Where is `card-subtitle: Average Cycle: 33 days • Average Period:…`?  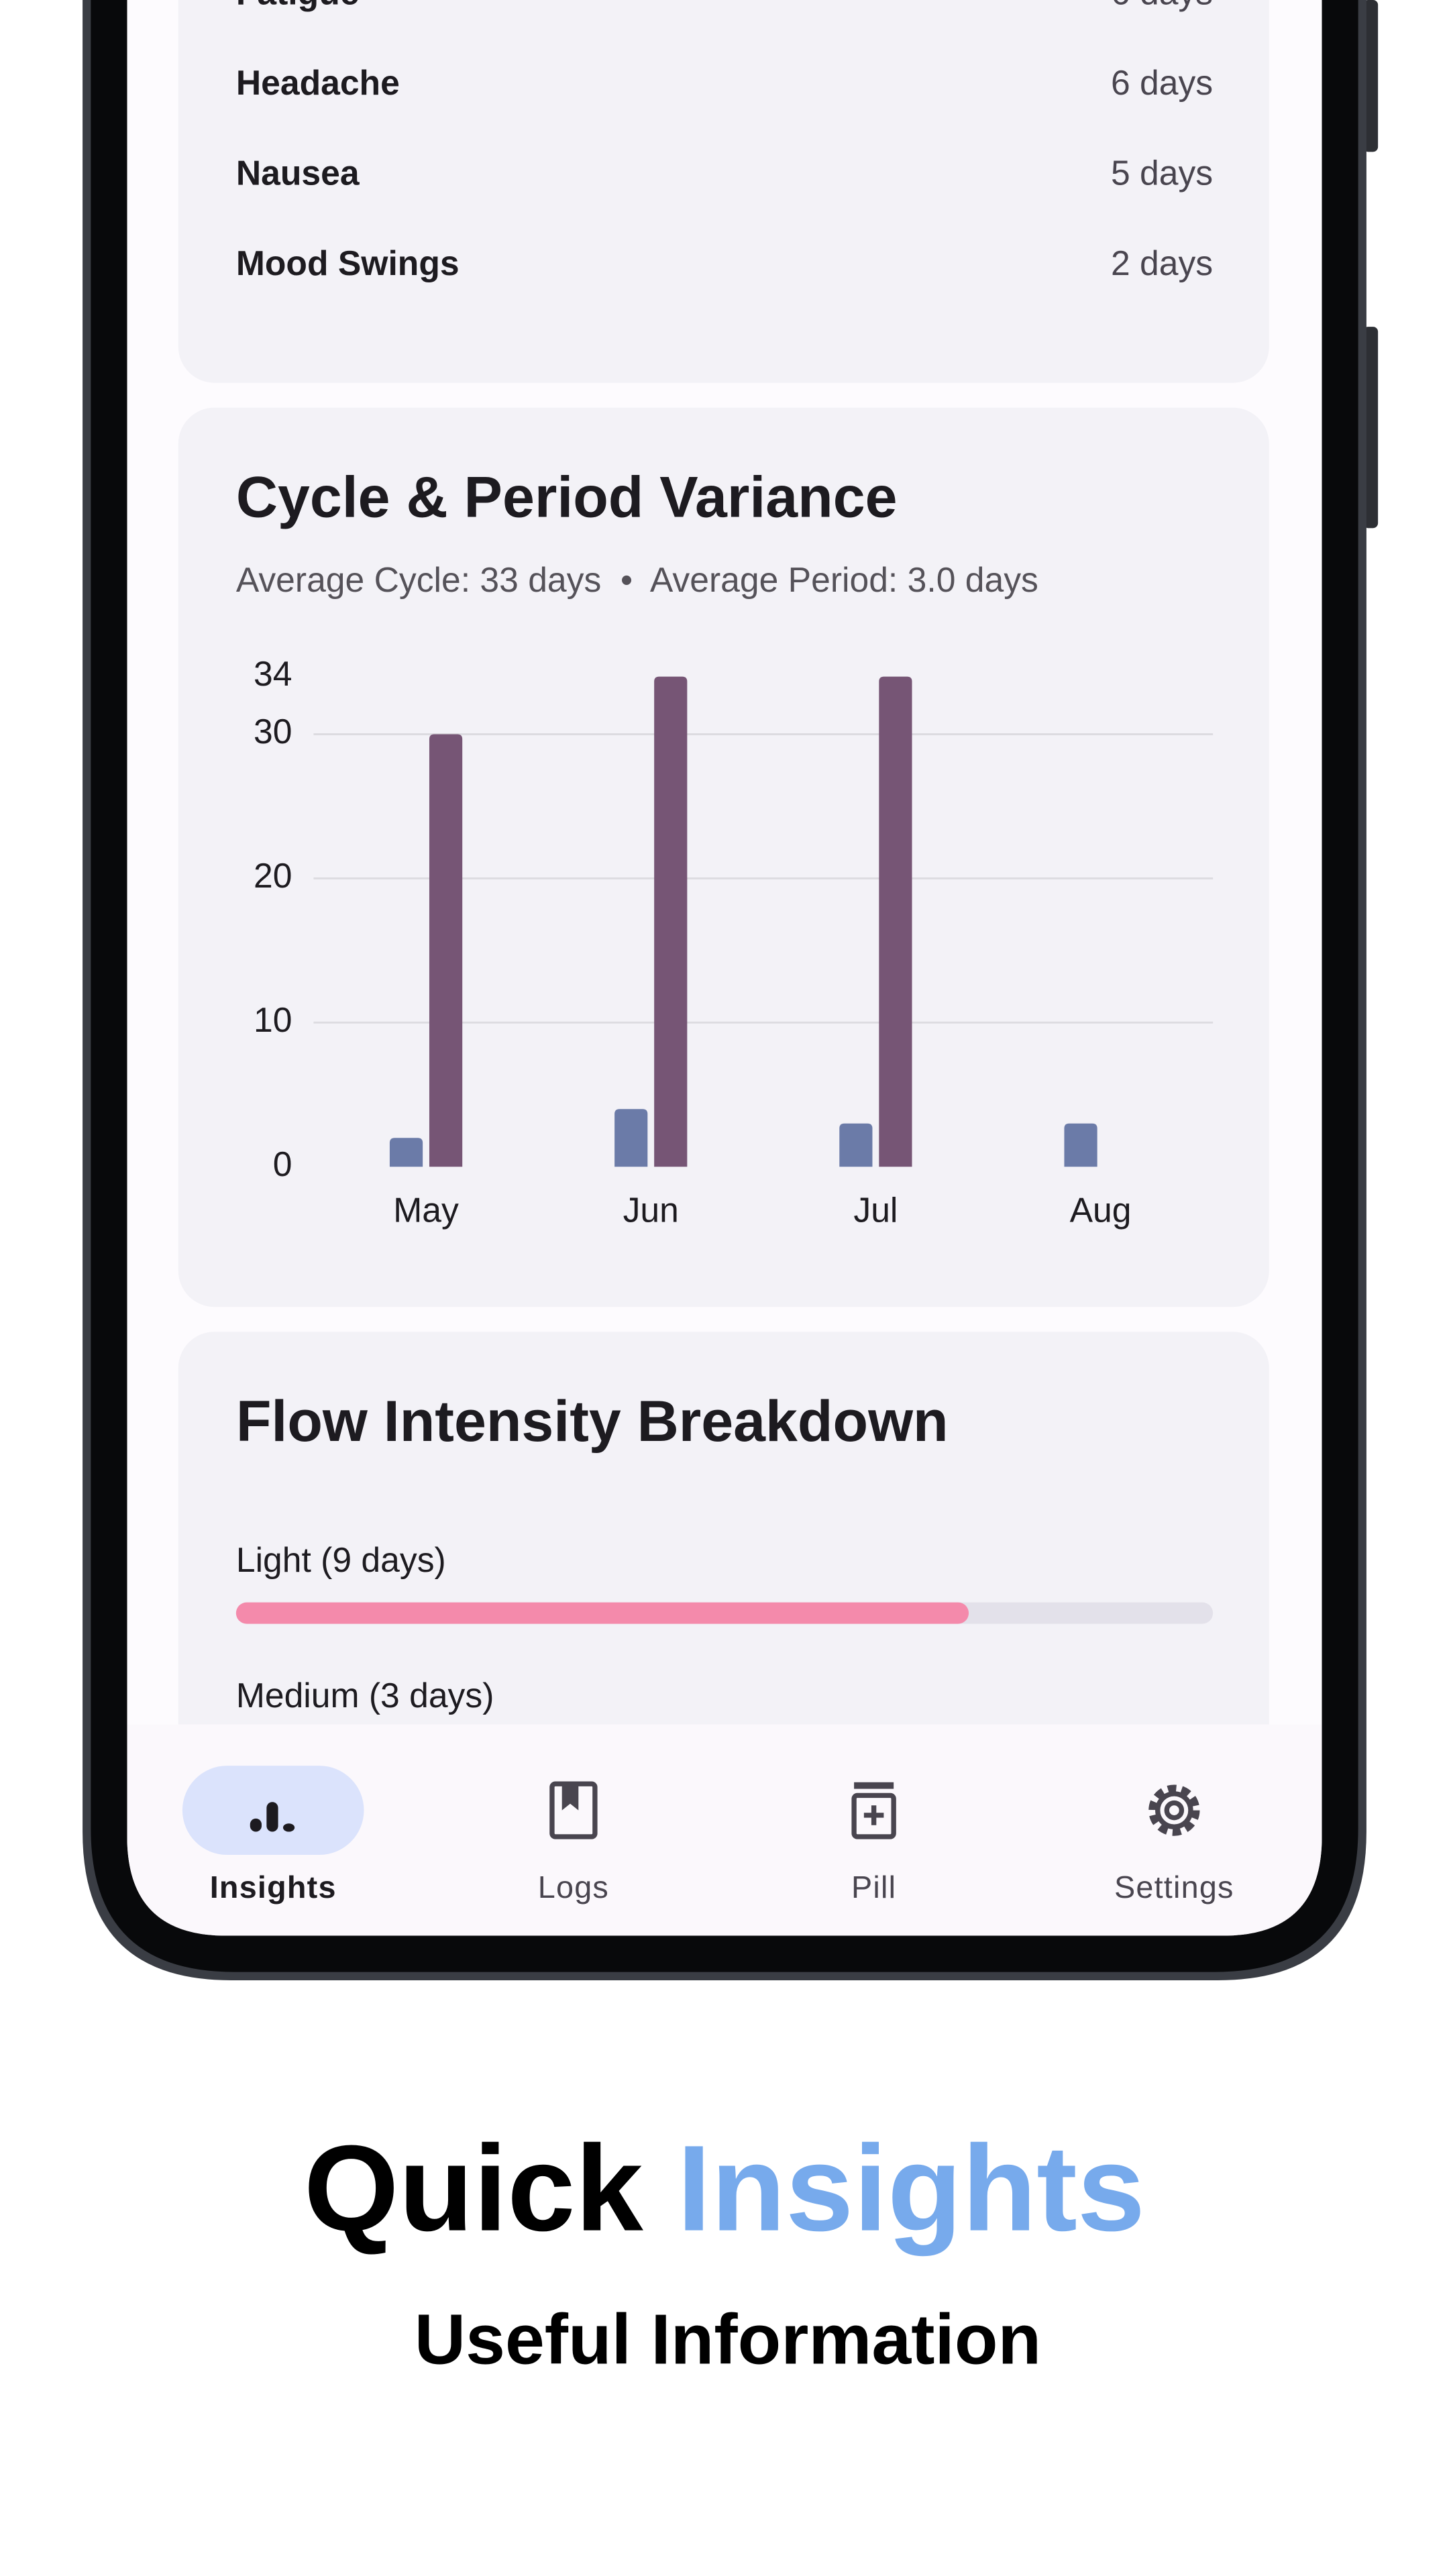 card-subtitle: Average Cycle: 33 days • Average Period:… is located at coordinates (637, 579).